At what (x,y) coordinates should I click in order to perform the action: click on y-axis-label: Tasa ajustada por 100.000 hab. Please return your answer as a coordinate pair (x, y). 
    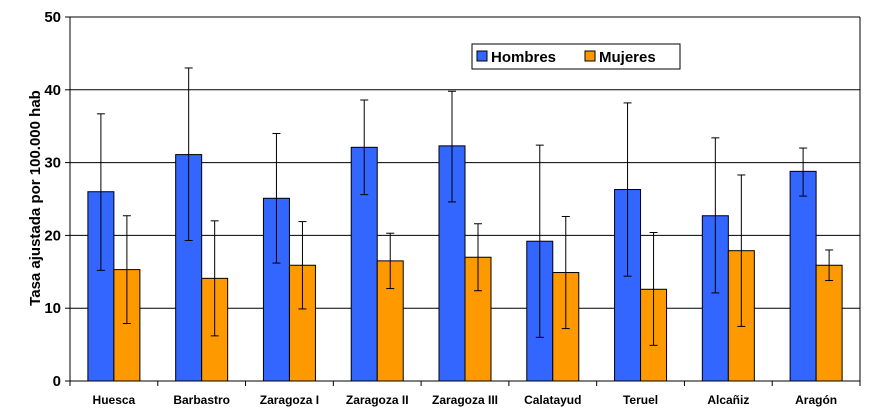
    Looking at the image, I should click on (35, 198).